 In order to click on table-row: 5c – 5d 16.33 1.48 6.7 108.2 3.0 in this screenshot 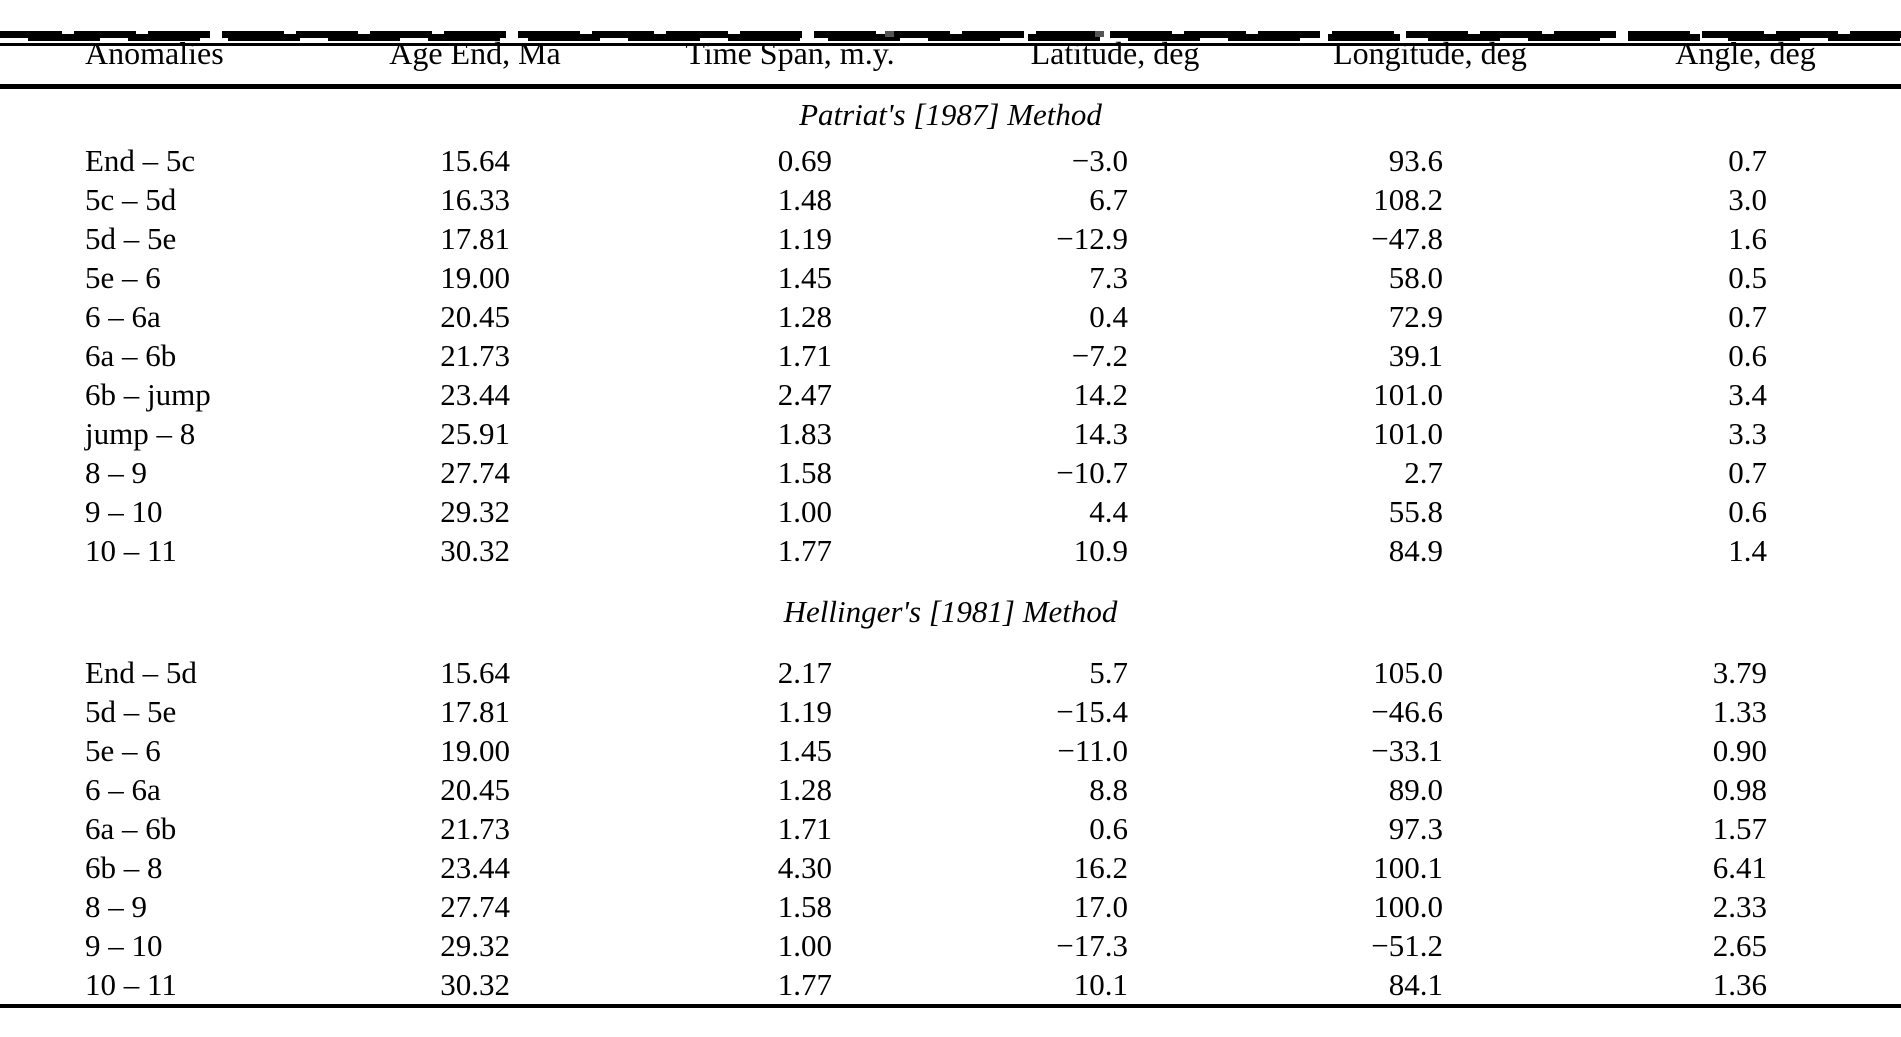, I will do `click(950, 199)`.